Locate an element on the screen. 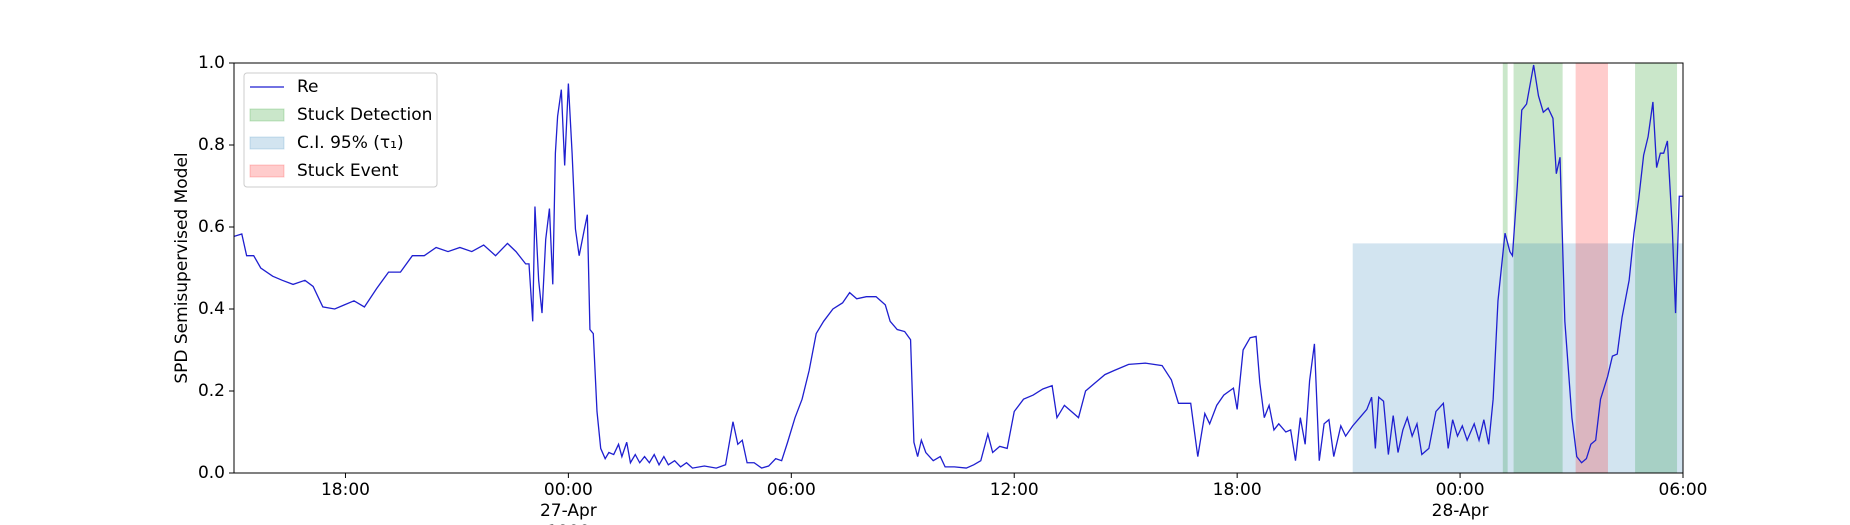 The image size is (1850, 525). y-tick-label: 0.0 is located at coordinates (211, 473).